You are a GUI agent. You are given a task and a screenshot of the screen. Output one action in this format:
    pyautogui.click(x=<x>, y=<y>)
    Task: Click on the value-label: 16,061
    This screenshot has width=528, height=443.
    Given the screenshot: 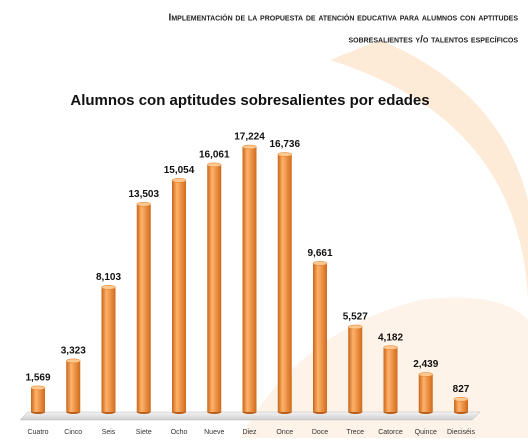 What is the action you would take?
    pyautogui.click(x=214, y=155)
    